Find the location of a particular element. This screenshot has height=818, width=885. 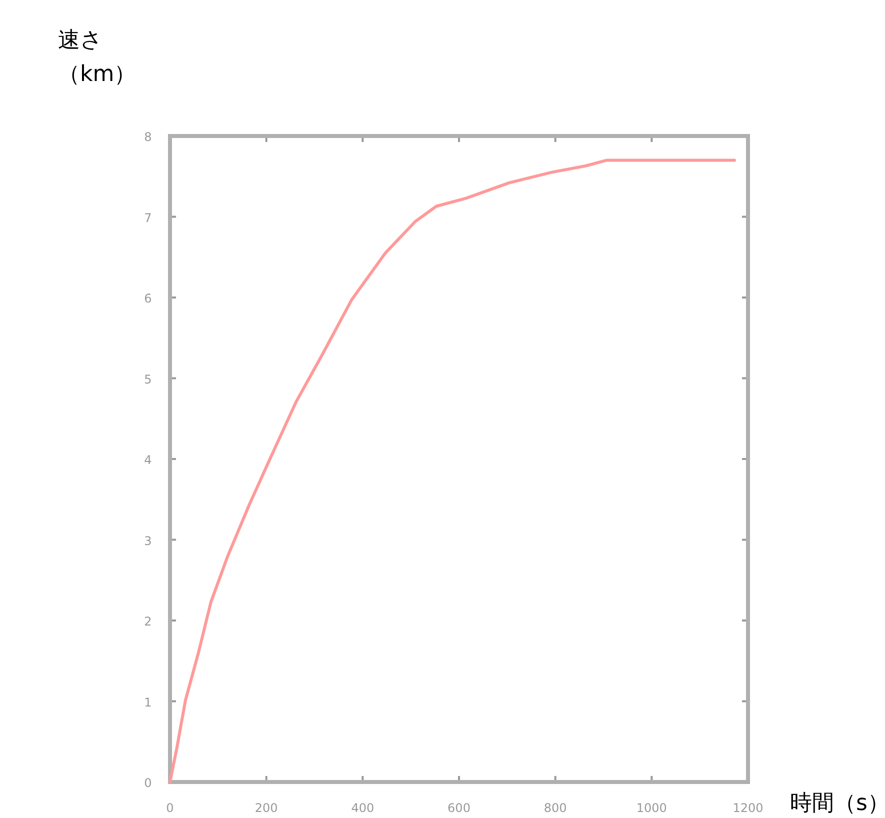

x-tick-label: 800 is located at coordinates (555, 808).